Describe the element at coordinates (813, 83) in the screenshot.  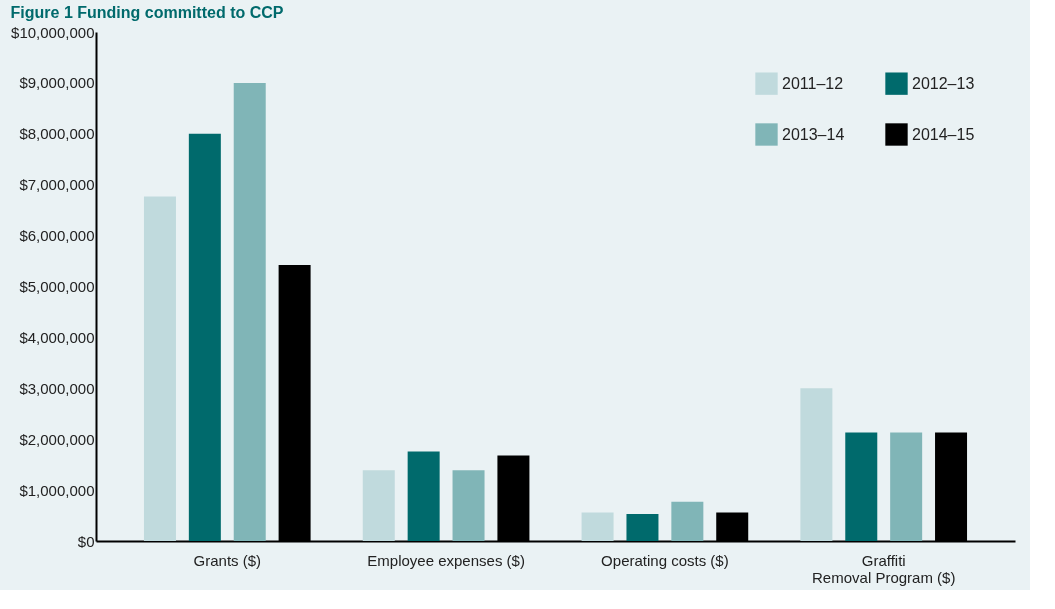
I see `legend-label: 2011–12` at that location.